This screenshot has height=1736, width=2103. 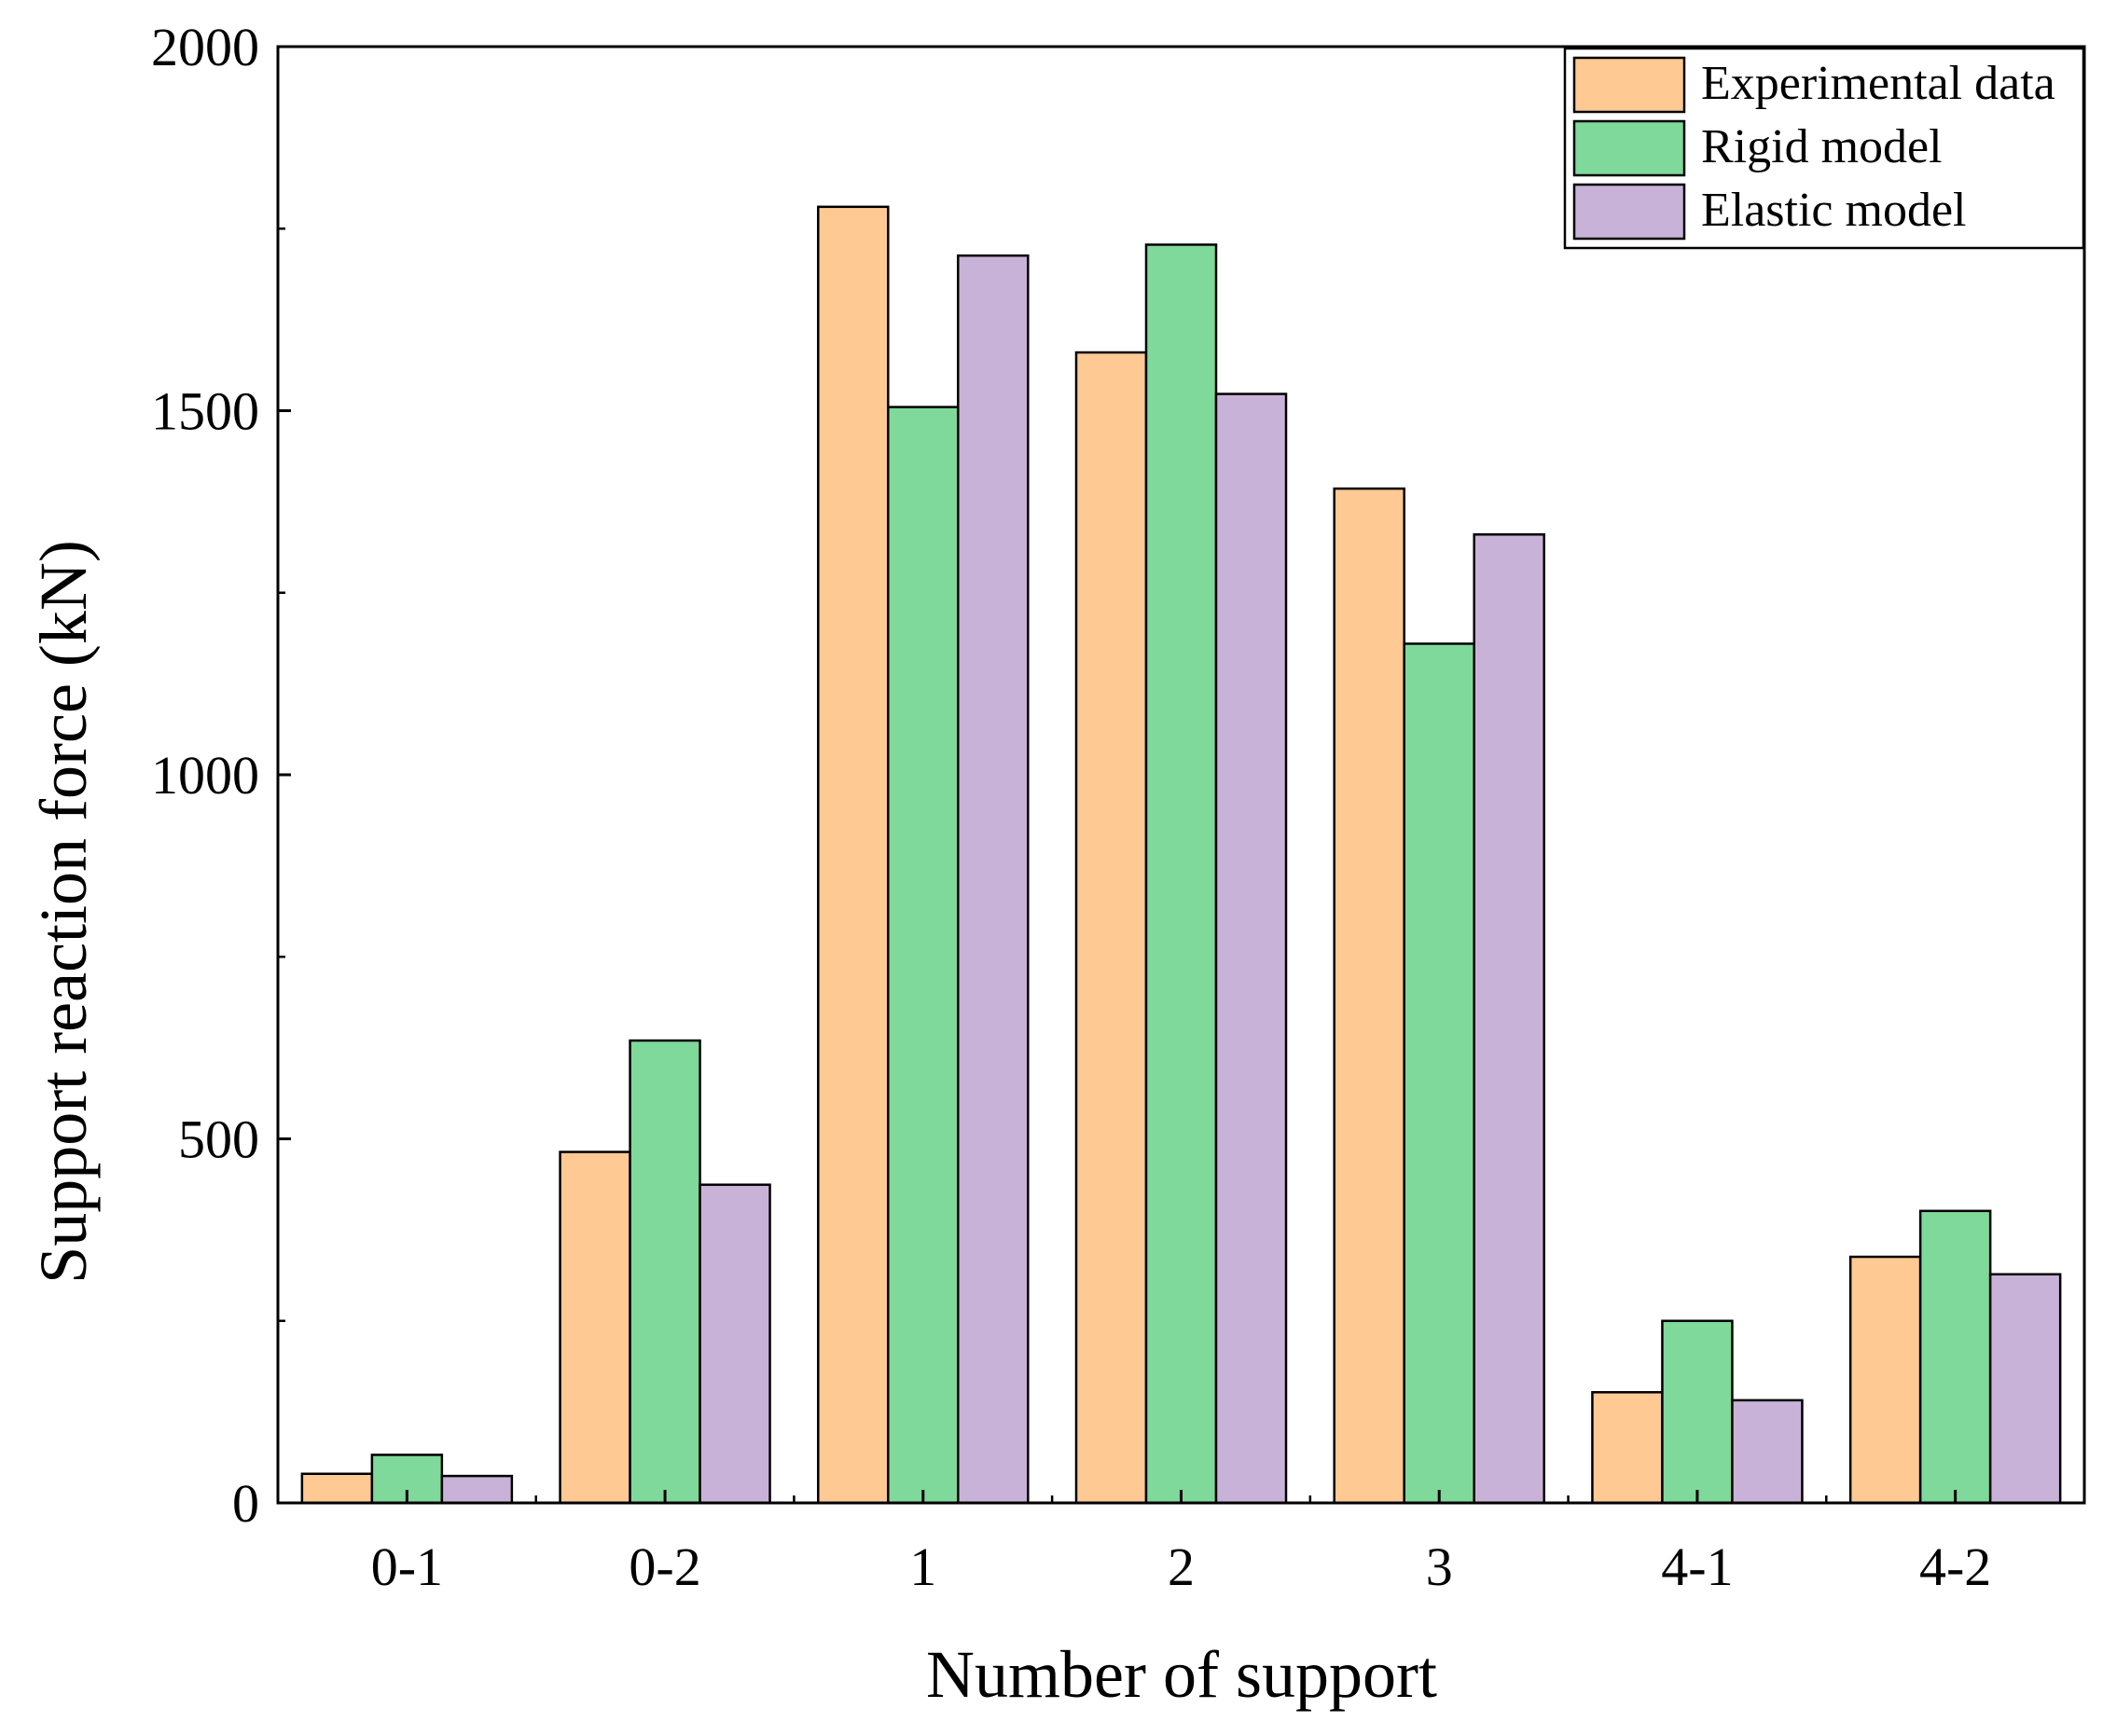 What do you see at coordinates (218, 1139) in the screenshot?
I see `y-tick-label: 500` at bounding box center [218, 1139].